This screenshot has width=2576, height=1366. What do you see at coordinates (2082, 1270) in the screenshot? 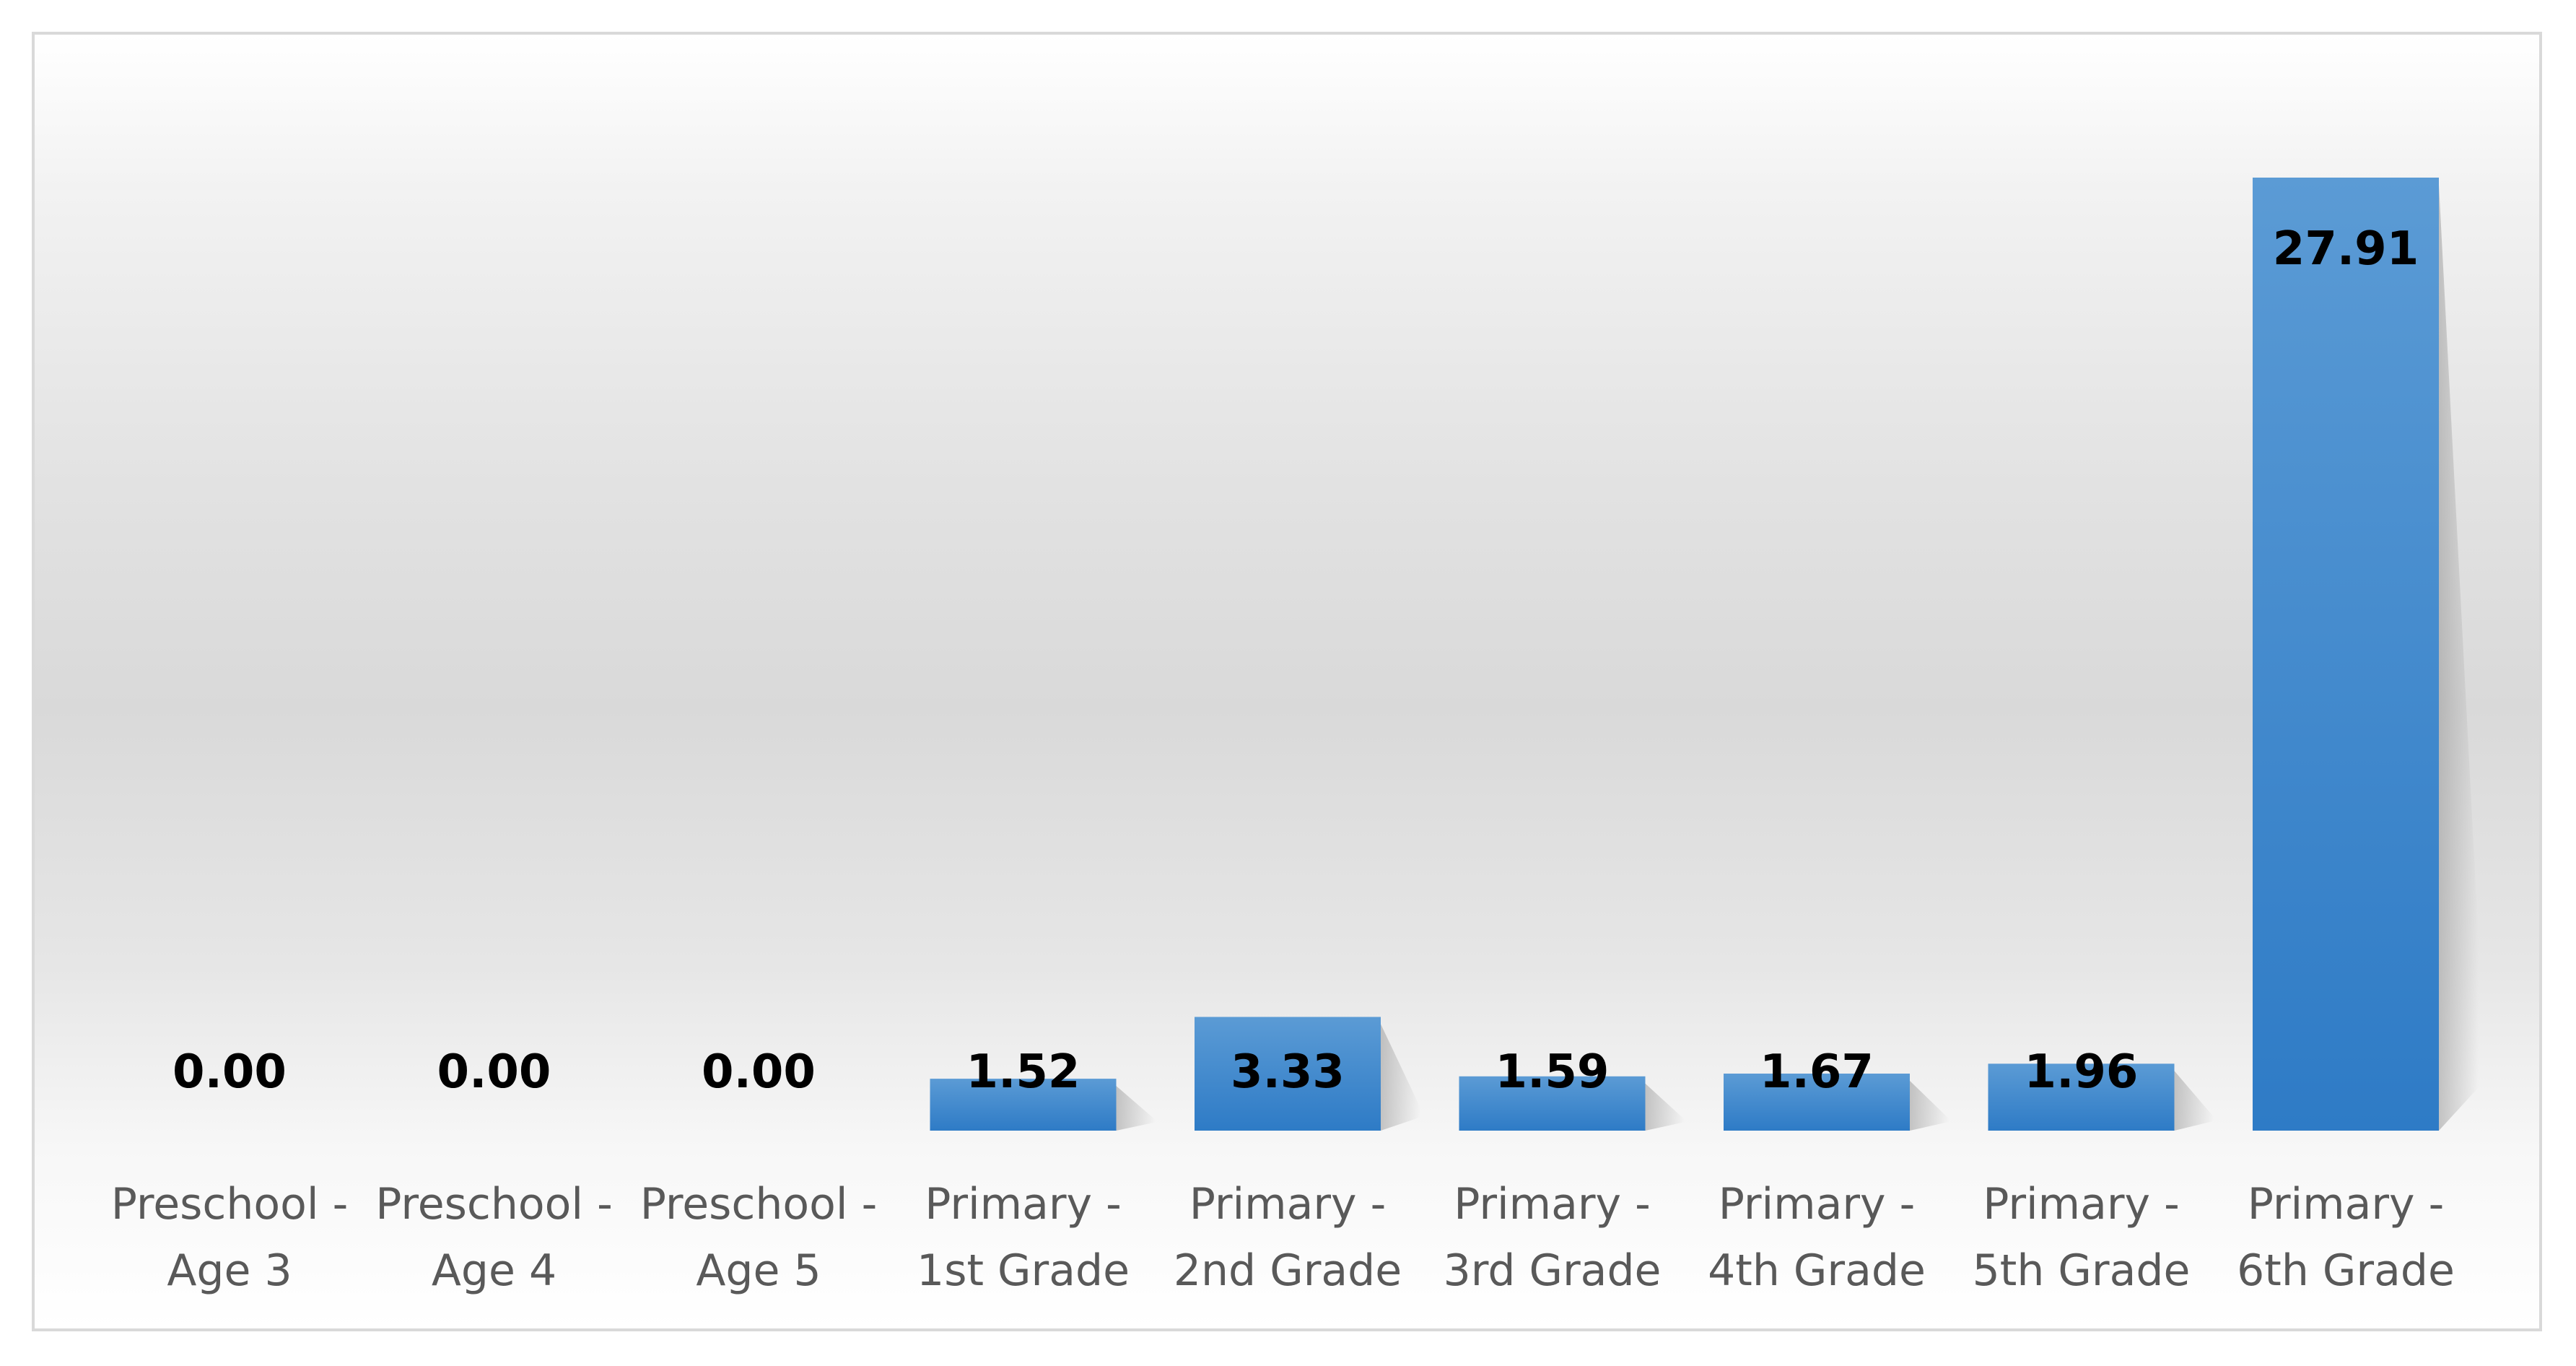
I see `category-tick-label: 5th Grade` at bounding box center [2082, 1270].